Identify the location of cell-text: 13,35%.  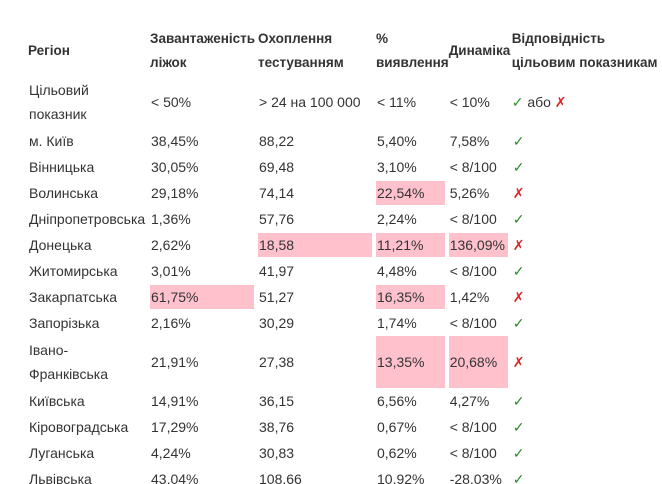
(410, 362).